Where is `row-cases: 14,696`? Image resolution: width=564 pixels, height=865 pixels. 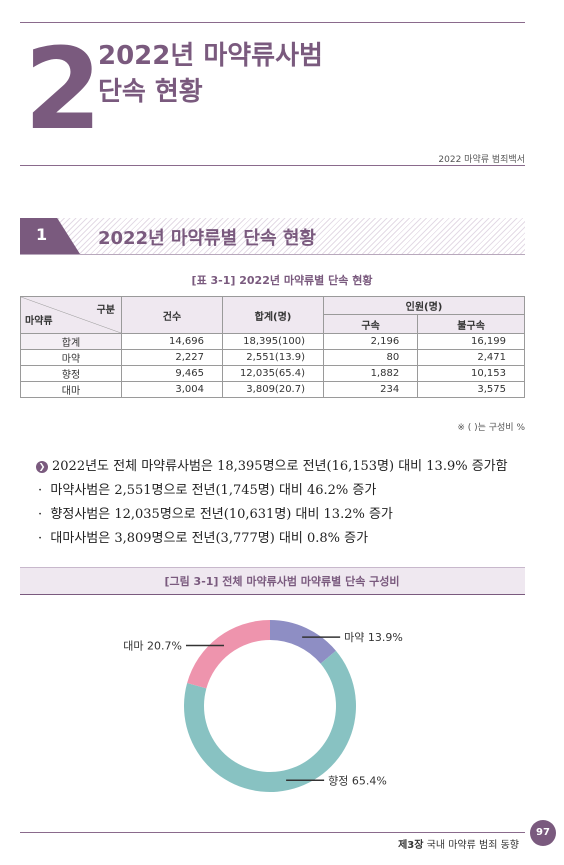
row-cases: 14,696 is located at coordinates (172, 341).